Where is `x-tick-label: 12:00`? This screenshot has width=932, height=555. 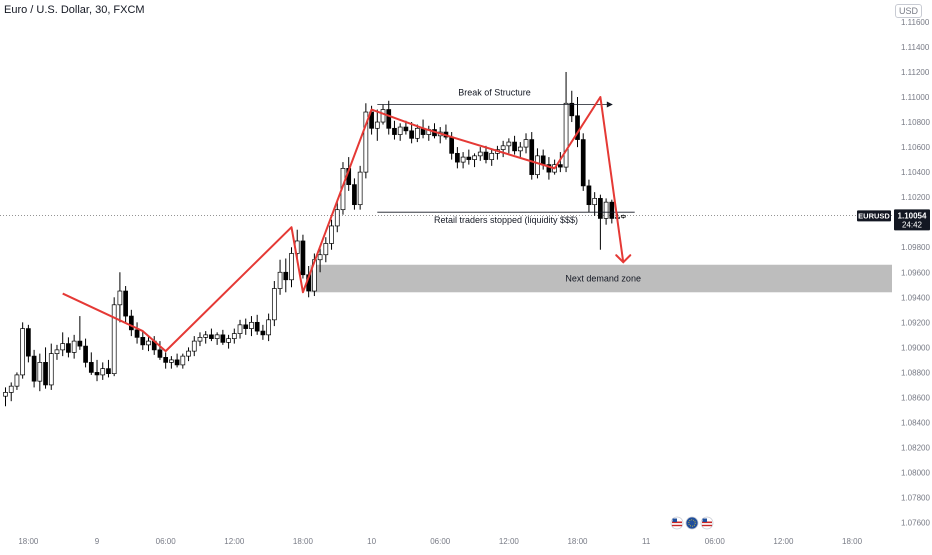 x-tick-label: 12:00 is located at coordinates (509, 541).